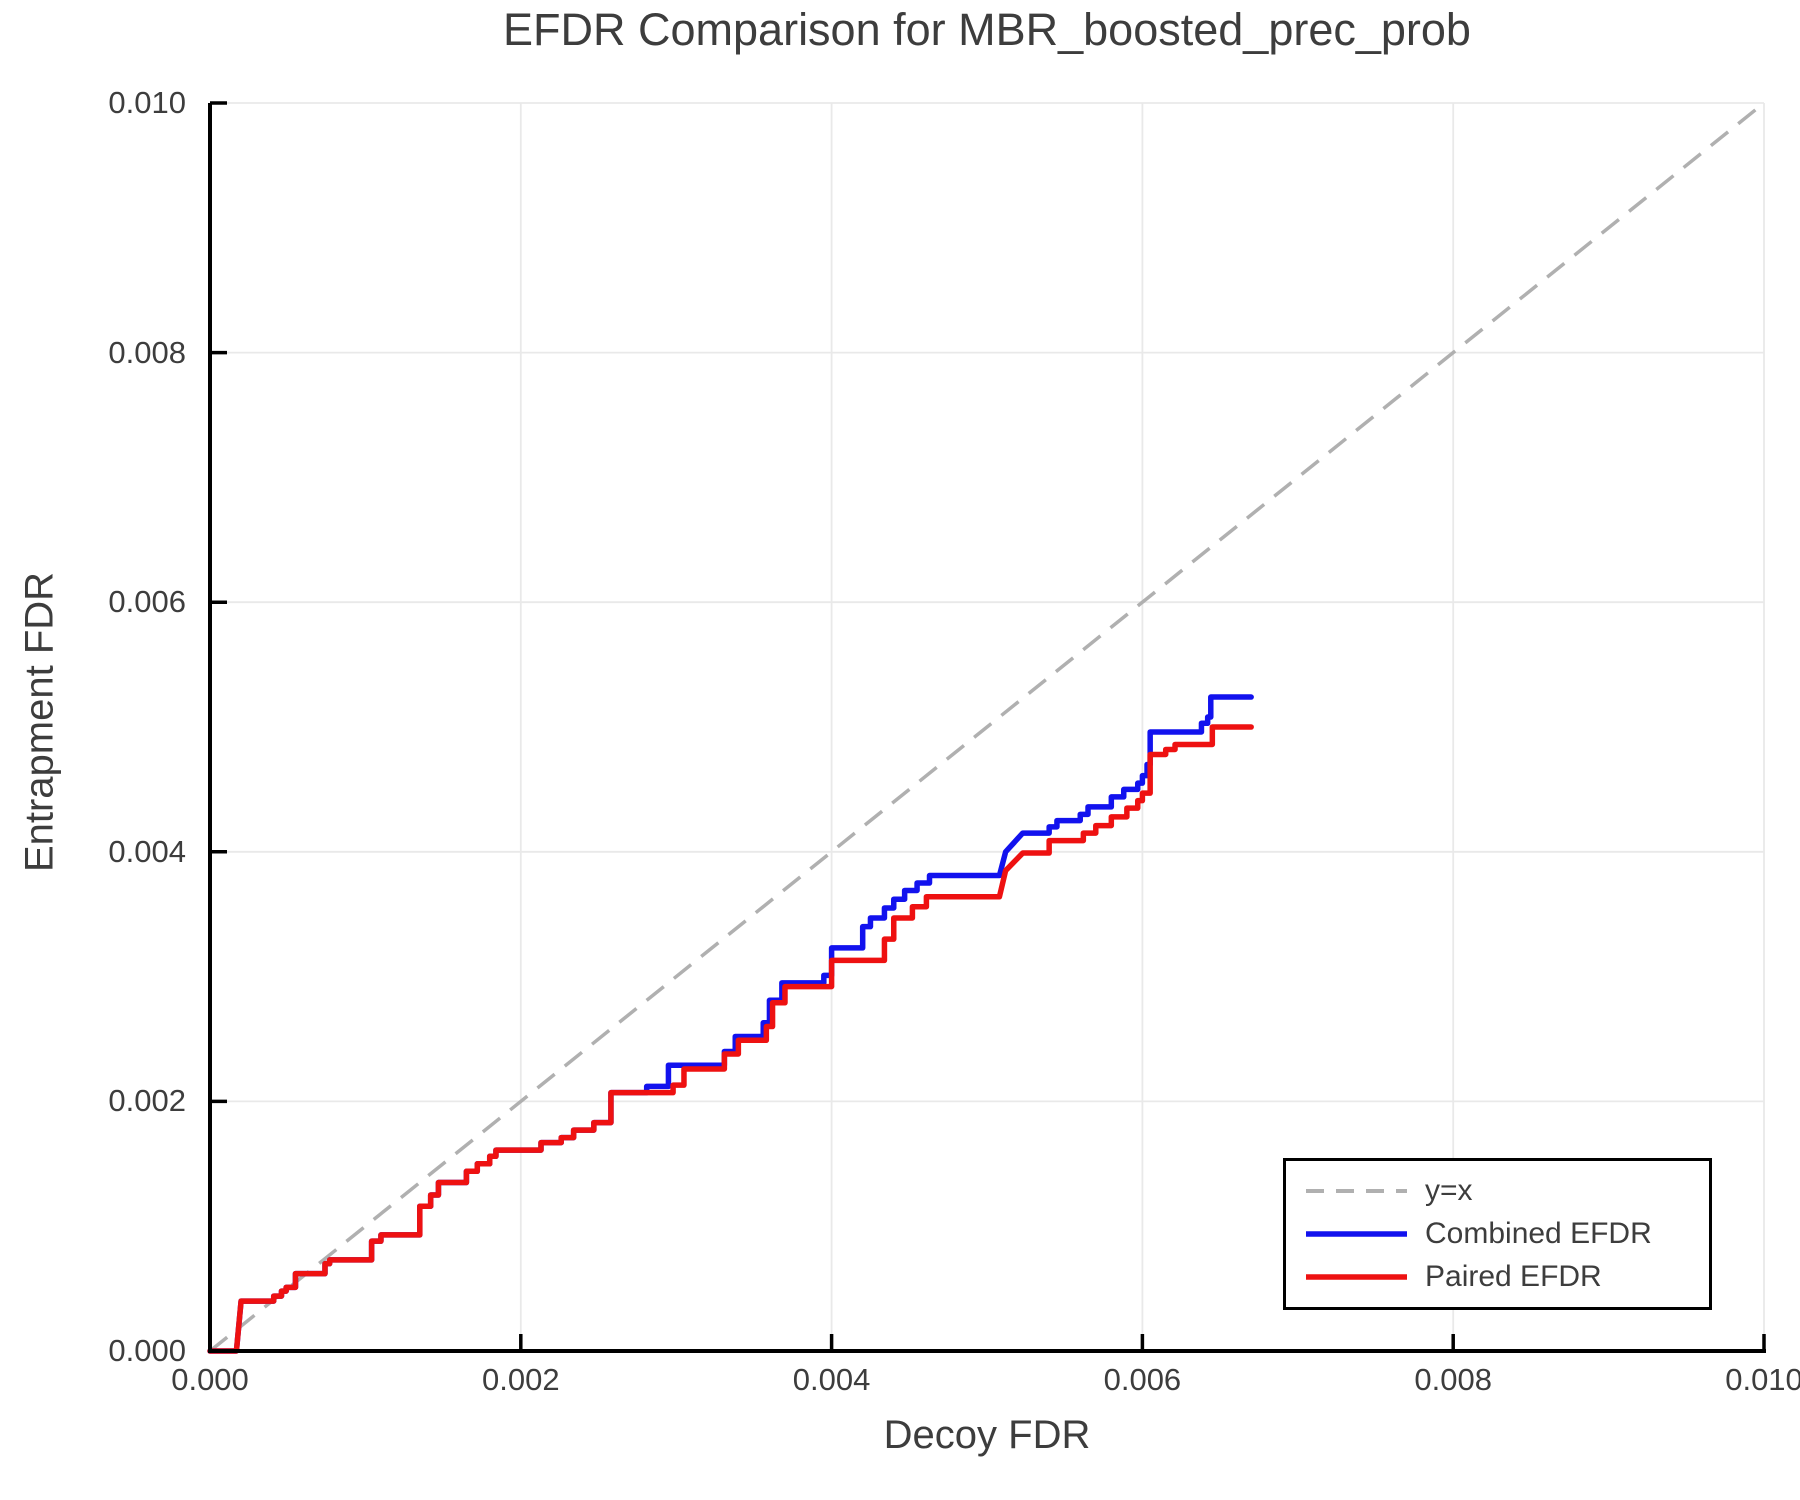 This screenshot has width=1800, height=1500. Describe the element at coordinates (1142, 1379) in the screenshot. I see `x-tick-label: 0.006` at that location.